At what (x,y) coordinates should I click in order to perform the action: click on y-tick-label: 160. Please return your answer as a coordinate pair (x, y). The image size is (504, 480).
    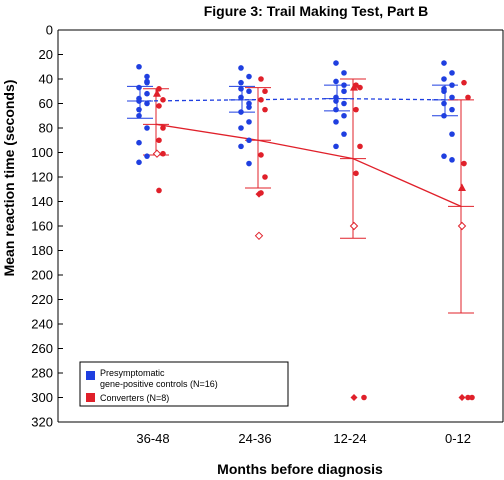
    Looking at the image, I should click on (42, 226).